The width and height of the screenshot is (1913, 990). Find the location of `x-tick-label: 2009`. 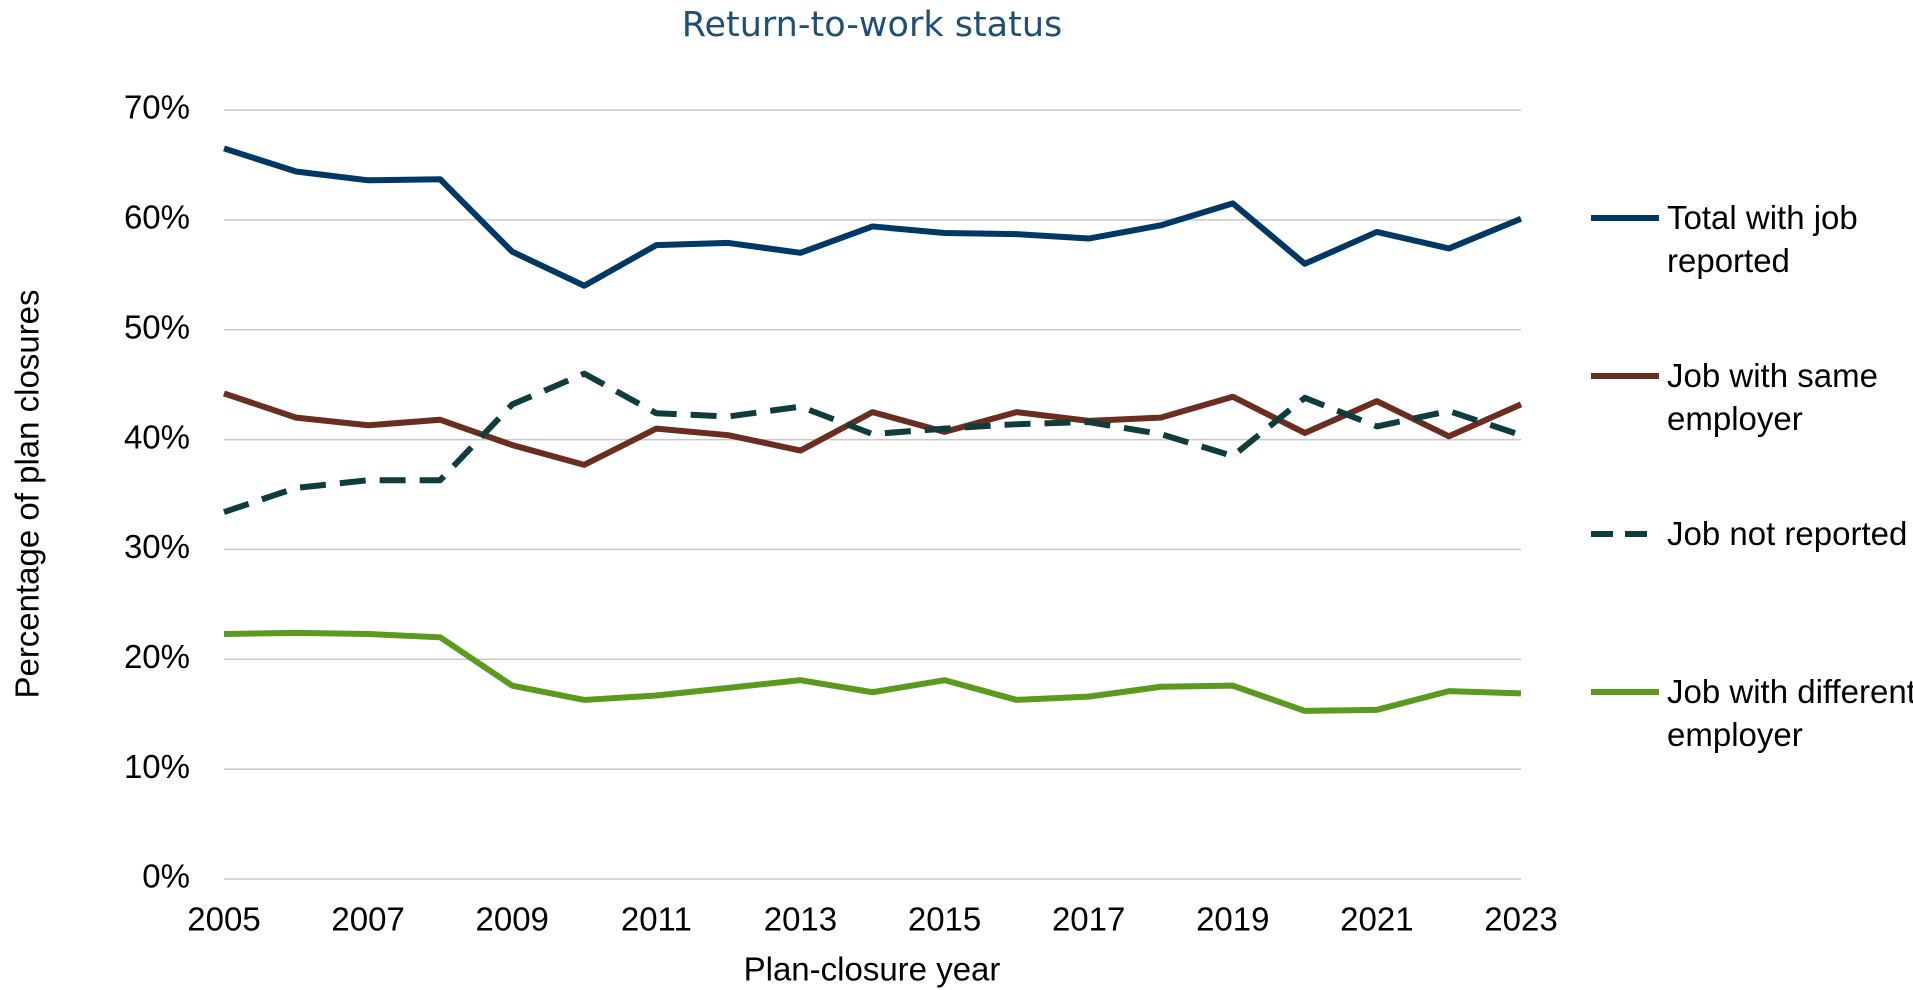

x-tick-label: 2009 is located at coordinates (512, 919).